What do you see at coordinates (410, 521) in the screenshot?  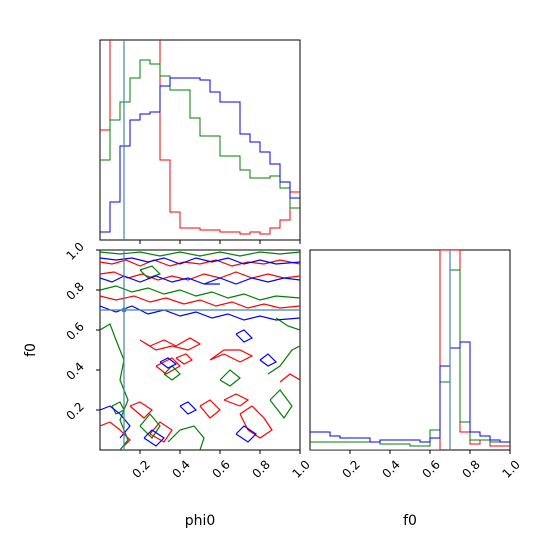 I see `x-axis-label-f0: f0` at bounding box center [410, 521].